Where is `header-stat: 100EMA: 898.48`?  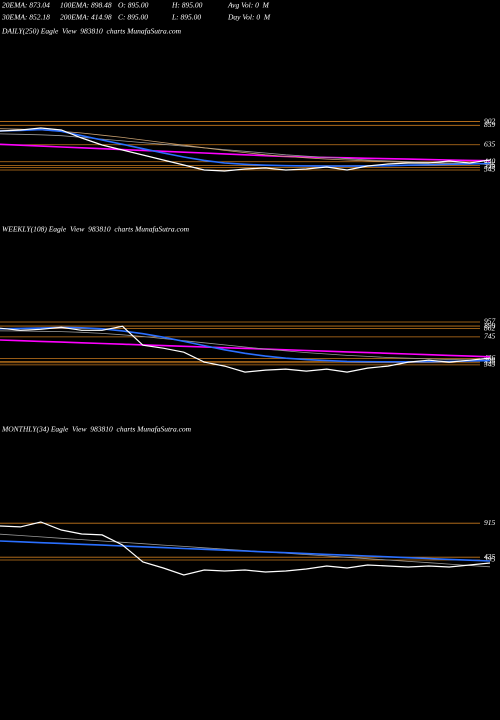 header-stat: 100EMA: 898.48 is located at coordinates (86, 5).